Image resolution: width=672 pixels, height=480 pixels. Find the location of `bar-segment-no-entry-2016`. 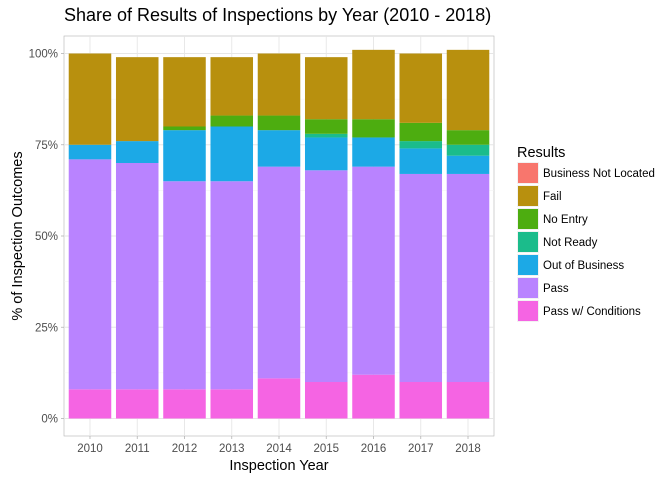

bar-segment-no-entry-2016 is located at coordinates (373, 128).